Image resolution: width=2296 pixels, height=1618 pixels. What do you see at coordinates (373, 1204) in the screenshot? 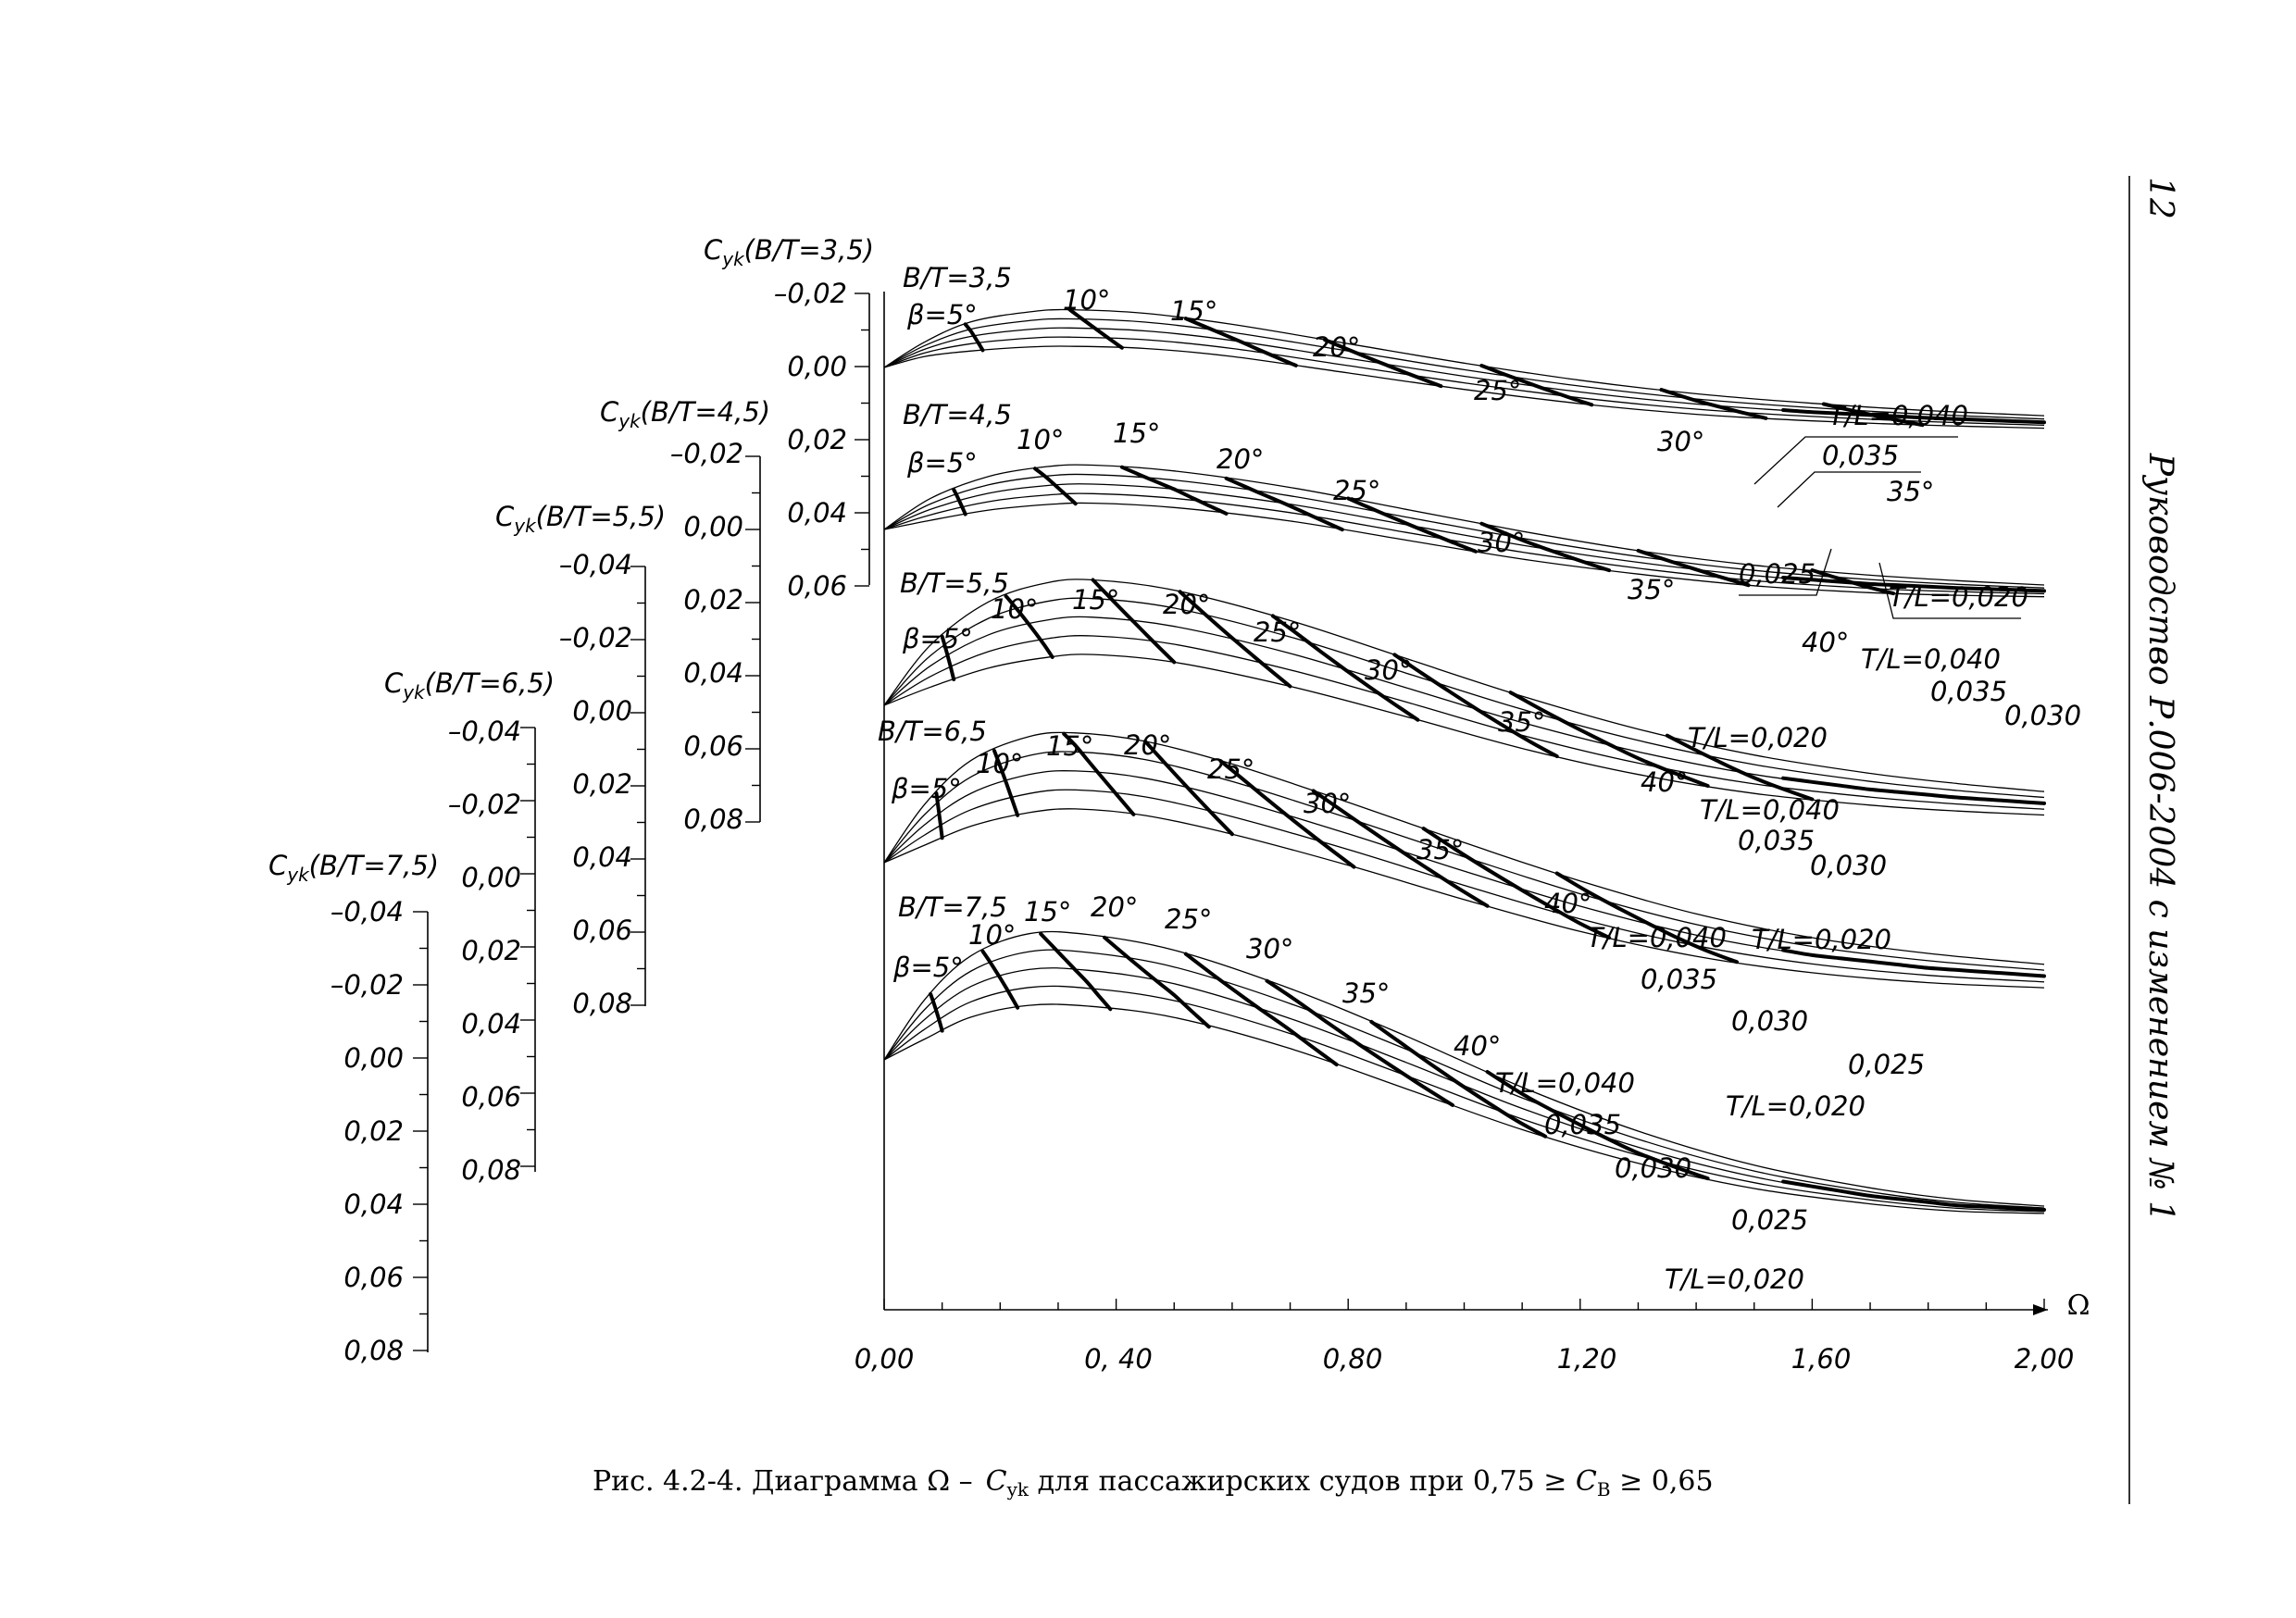
I see `y-tick-label-bt75-4: 0,04` at bounding box center [373, 1204].